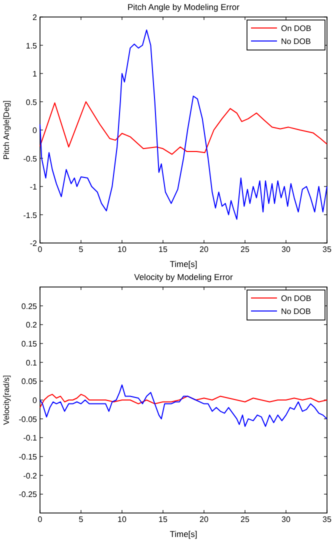  Describe the element at coordinates (30, 438) in the screenshot. I see `y-tick-label: -0.1` at that location.